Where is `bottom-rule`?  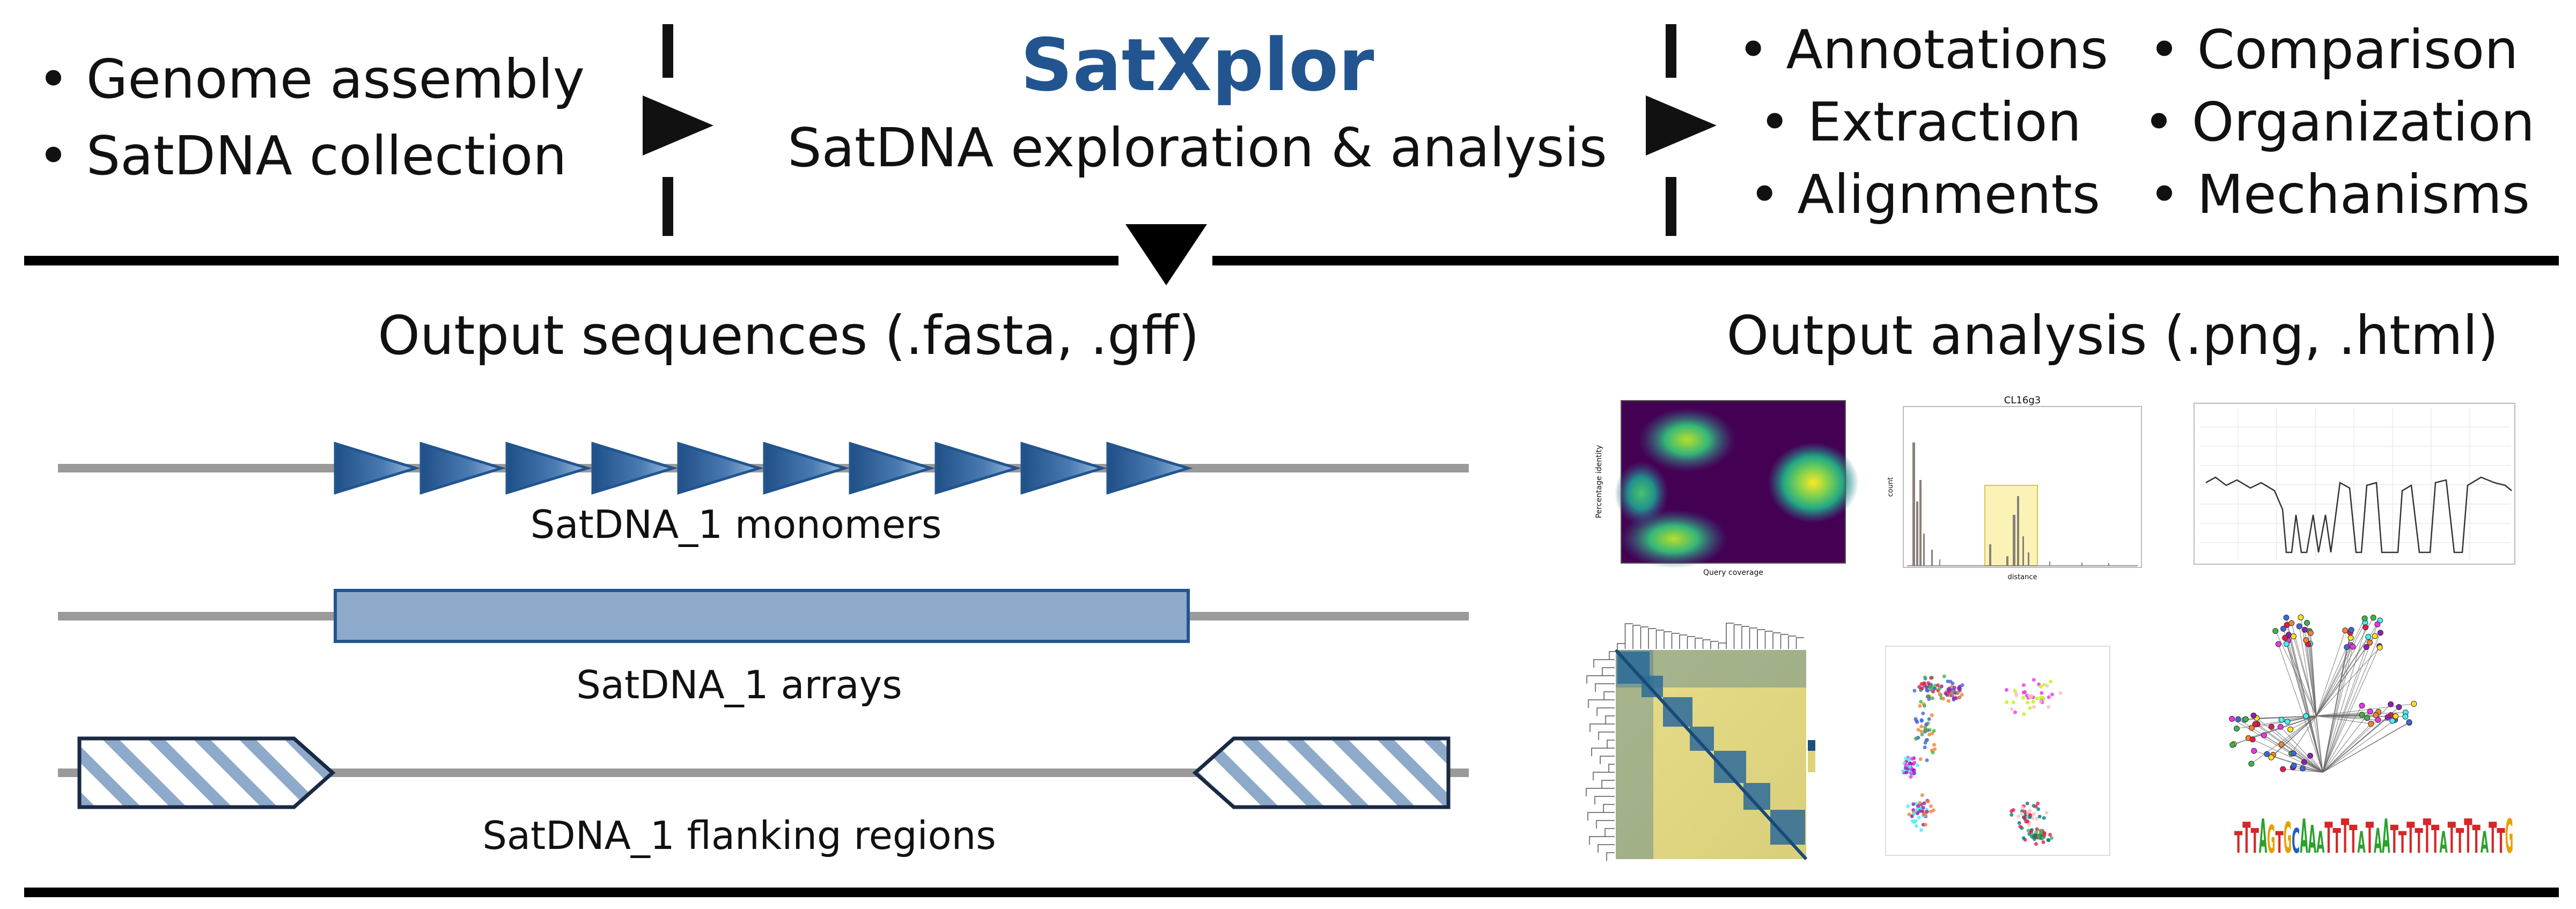 bottom-rule is located at coordinates (1291, 893).